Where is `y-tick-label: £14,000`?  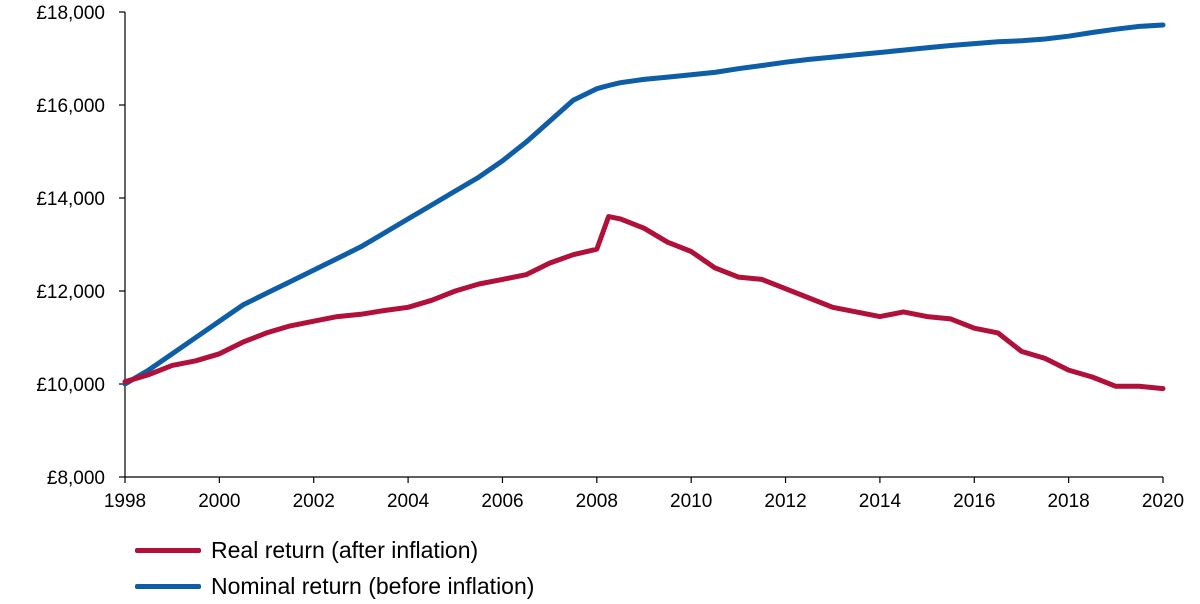
y-tick-label: £14,000 is located at coordinates (70, 199).